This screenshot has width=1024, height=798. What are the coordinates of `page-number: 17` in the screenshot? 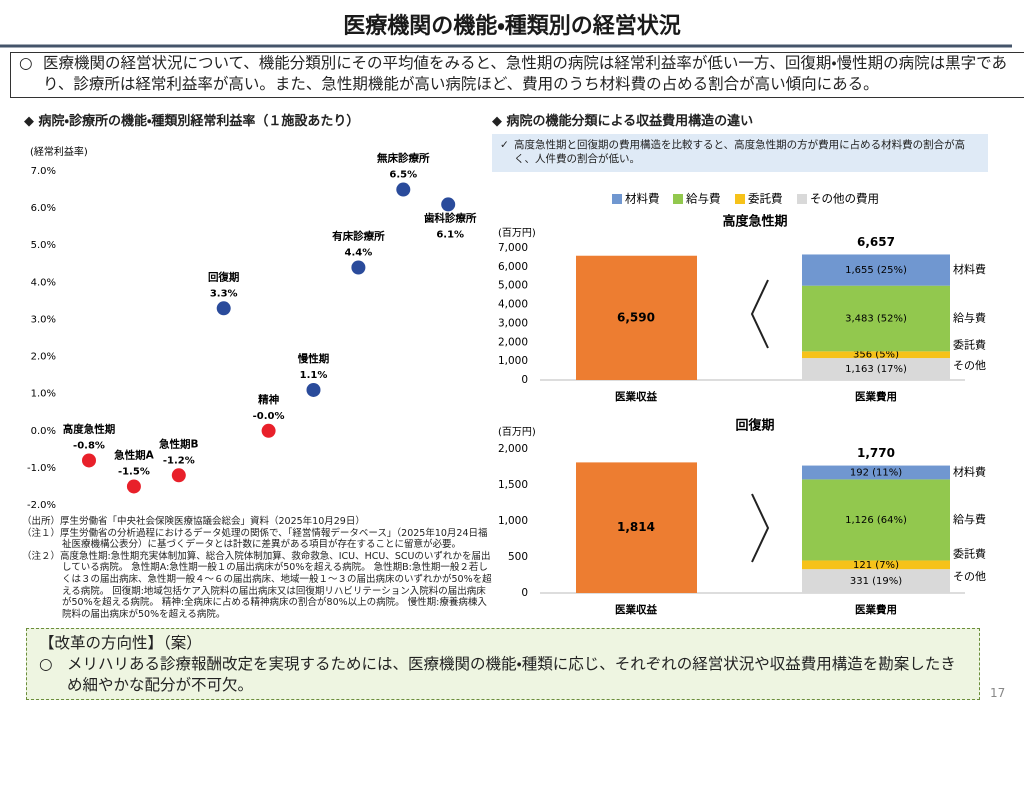 It's located at (998, 693).